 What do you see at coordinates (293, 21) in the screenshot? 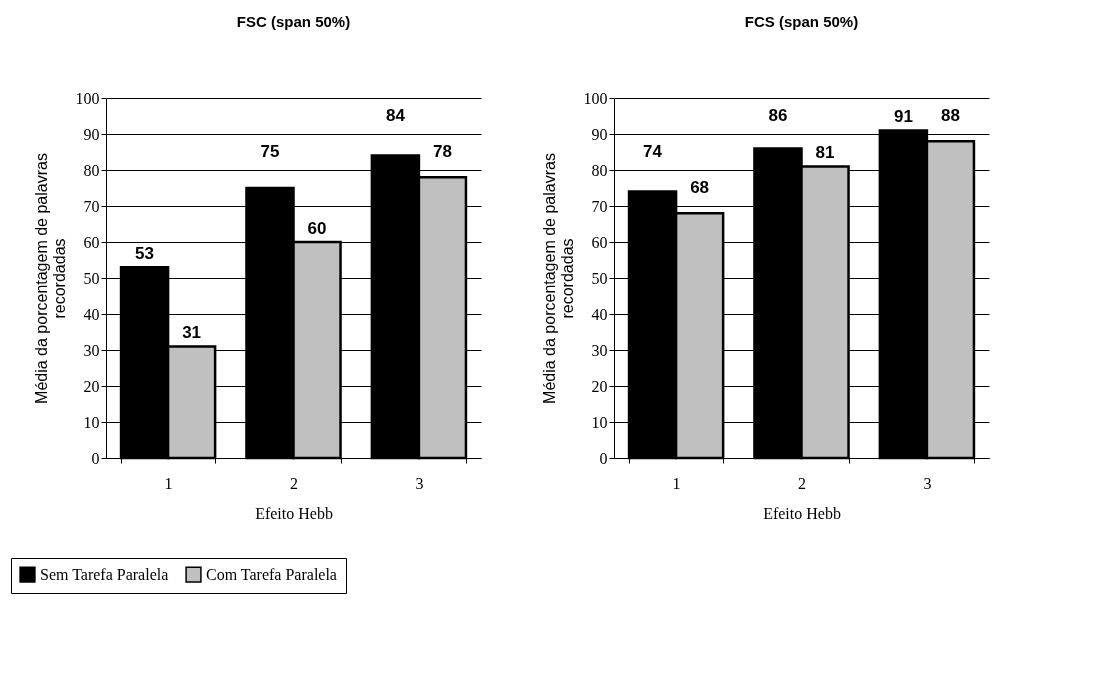
I see `chart-title: FSC (span 50%)` at bounding box center [293, 21].